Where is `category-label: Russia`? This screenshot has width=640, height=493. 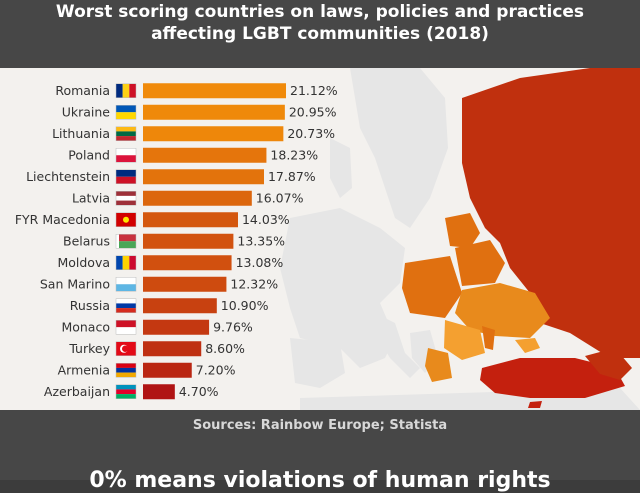 category-label: Russia is located at coordinates (90, 305).